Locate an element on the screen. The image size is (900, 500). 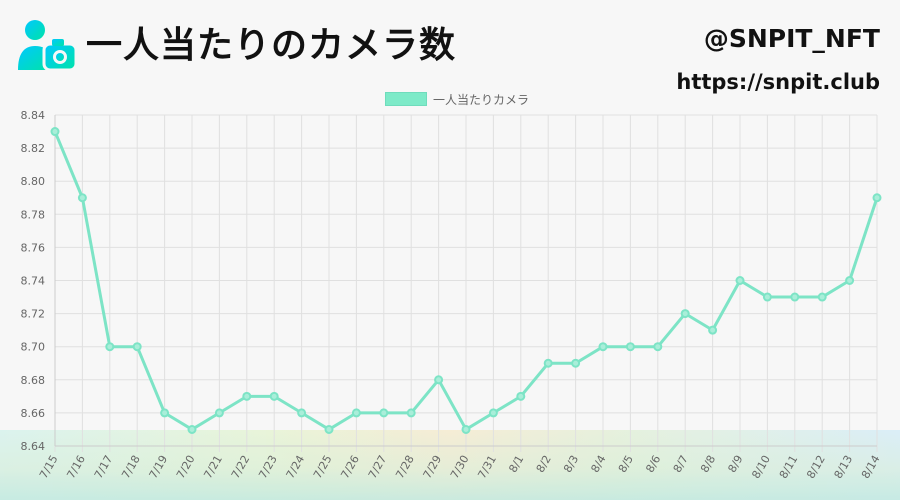
x-tick-label: 8/14 is located at coordinates (871, 467).